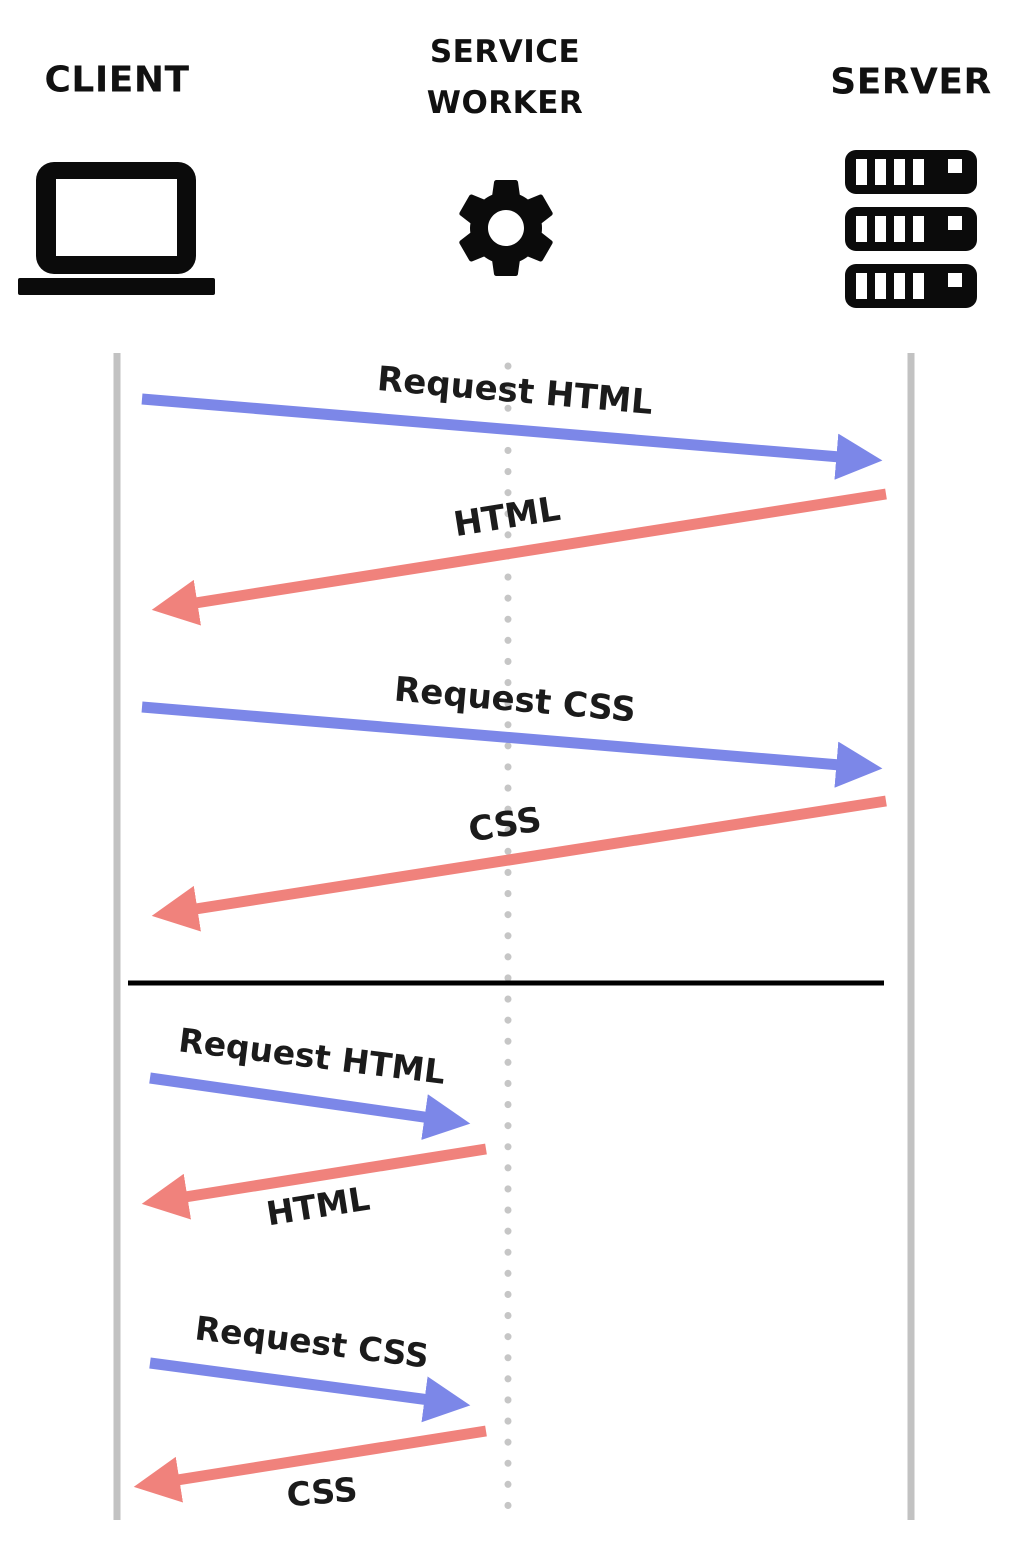  What do you see at coordinates (505, 77) in the screenshot?
I see `actor-label-service-worker: SERVICE WORKER` at bounding box center [505, 77].